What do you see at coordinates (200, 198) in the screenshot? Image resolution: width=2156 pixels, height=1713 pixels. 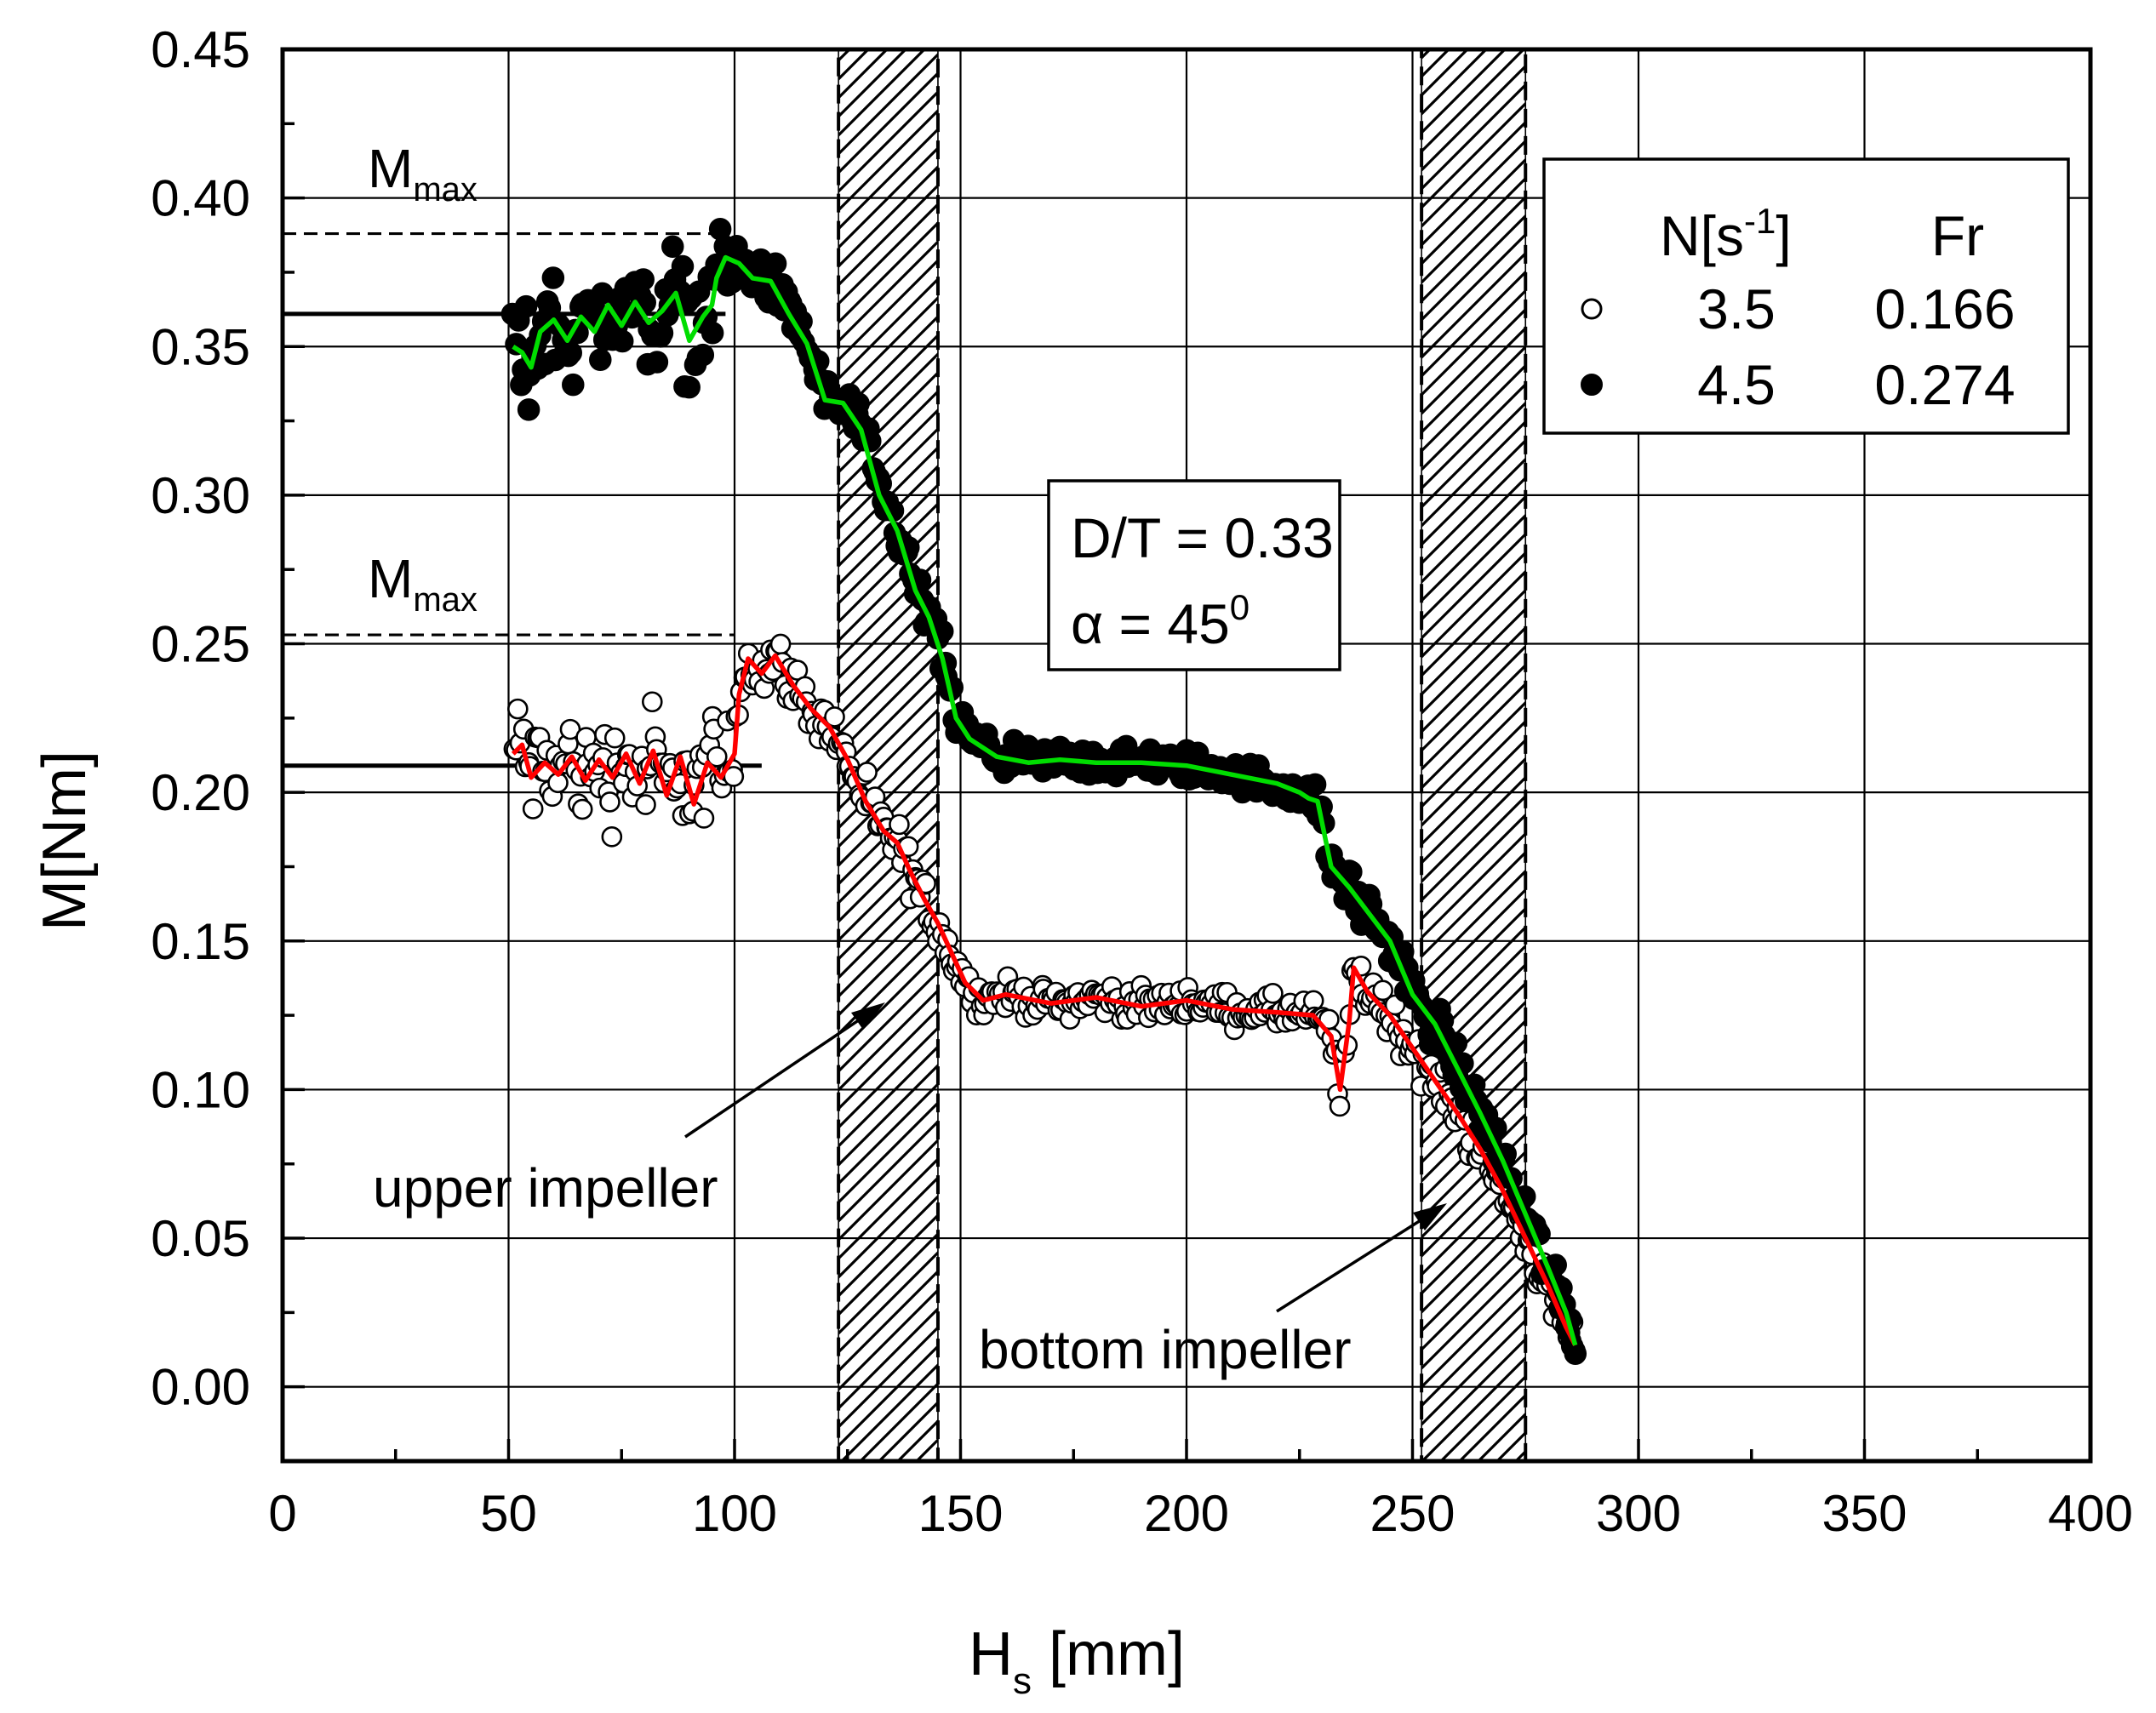 I see `y-tick-label-8: 0.40` at bounding box center [200, 198].